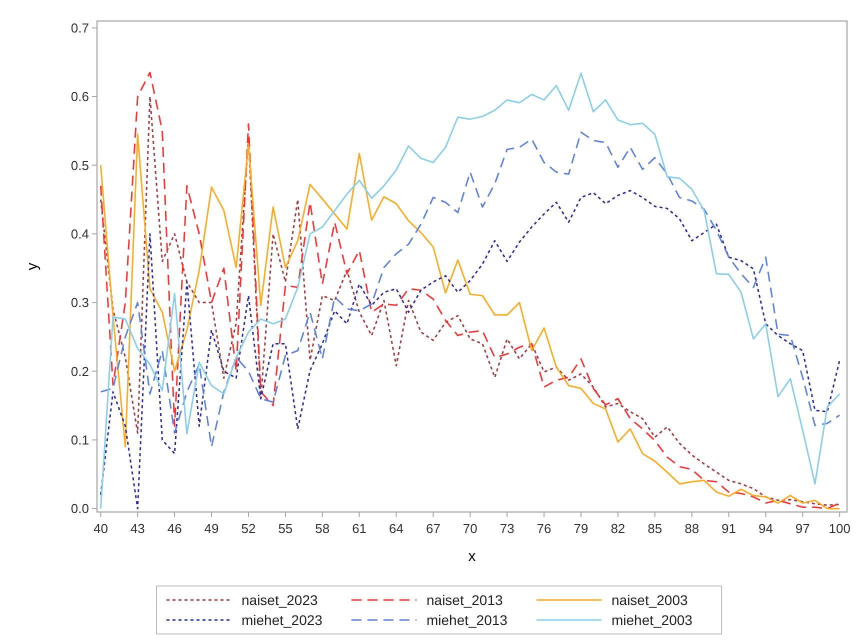 This screenshot has width=862, height=644. What do you see at coordinates (79, 165) in the screenshot?
I see `y-tick-label: 0.5` at bounding box center [79, 165].